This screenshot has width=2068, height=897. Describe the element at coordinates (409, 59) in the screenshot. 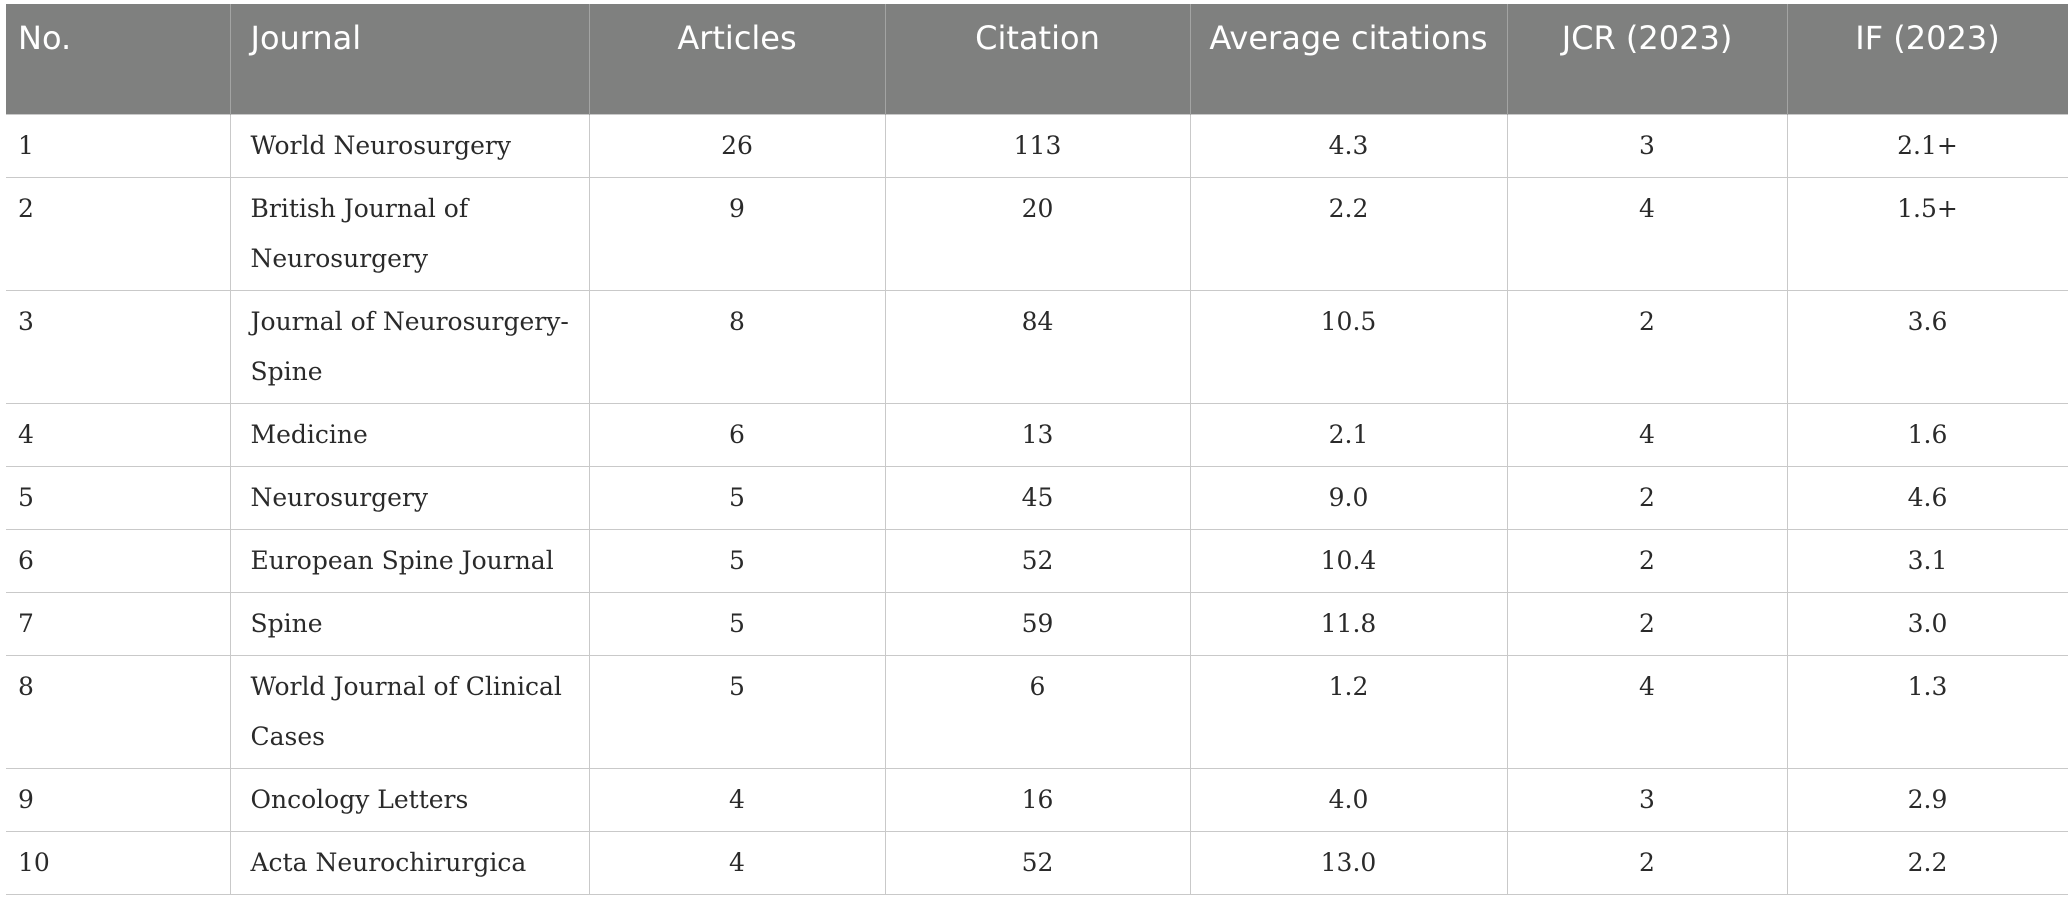

I see `header-journal: Journal` at that location.